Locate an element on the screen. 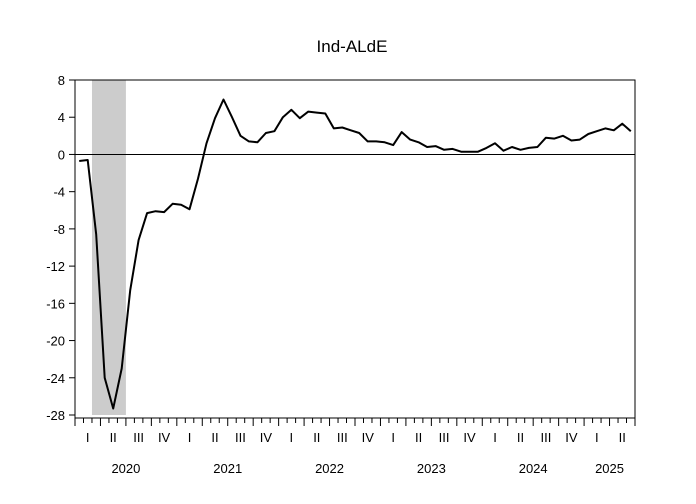 The height and width of the screenshot is (504, 696). year-label: 2024 is located at coordinates (533, 468).